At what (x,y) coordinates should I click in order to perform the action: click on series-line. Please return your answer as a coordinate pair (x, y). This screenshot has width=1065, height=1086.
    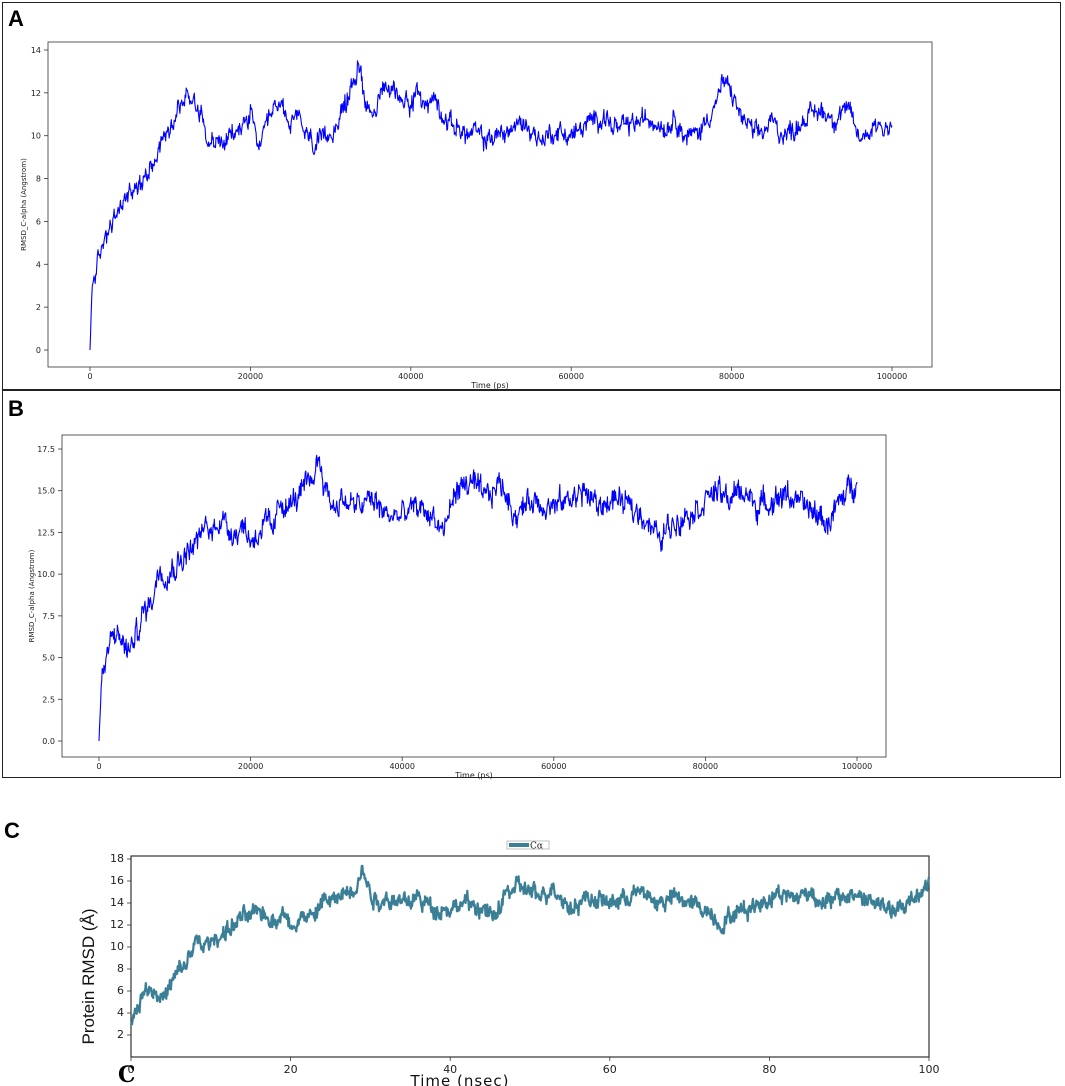
    Looking at the image, I should click on (530, 945).